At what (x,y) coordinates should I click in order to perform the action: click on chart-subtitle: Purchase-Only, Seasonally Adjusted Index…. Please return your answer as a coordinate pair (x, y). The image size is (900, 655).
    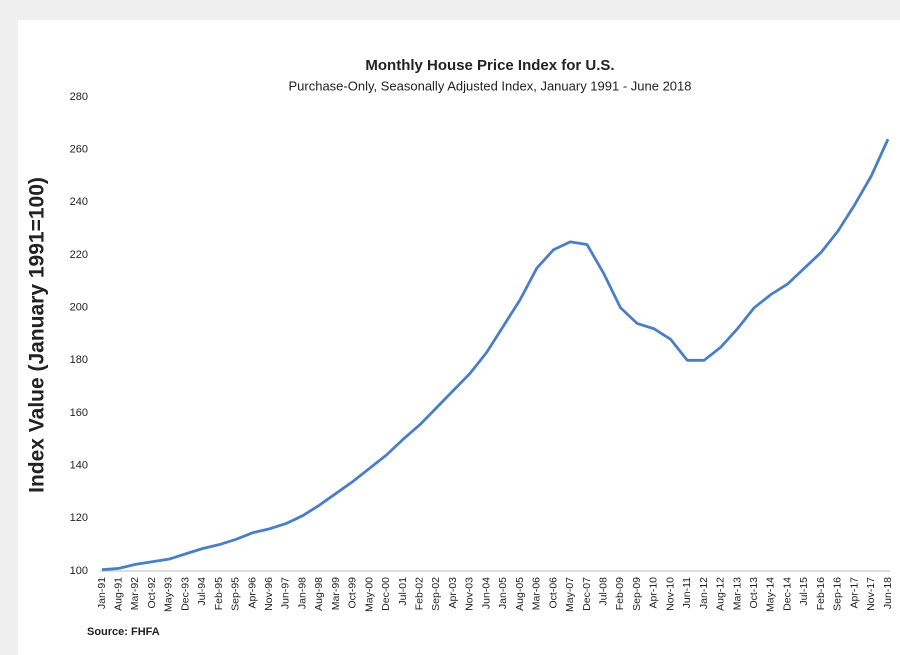
    Looking at the image, I should click on (489, 85).